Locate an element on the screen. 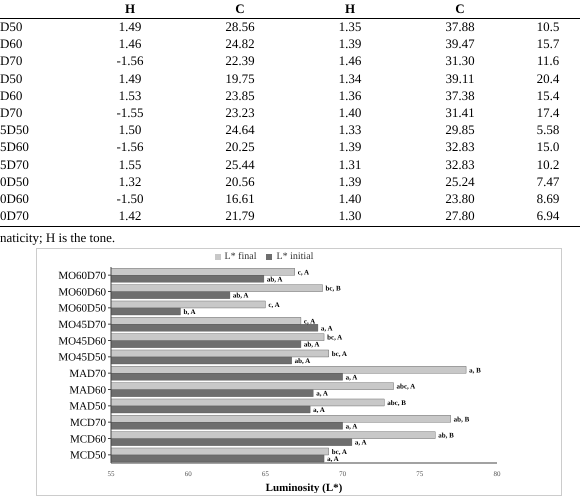 The image size is (580, 497). text: D50 1.49 28.56 1.35 37.88 10.5 is located at coordinates (280, 26).